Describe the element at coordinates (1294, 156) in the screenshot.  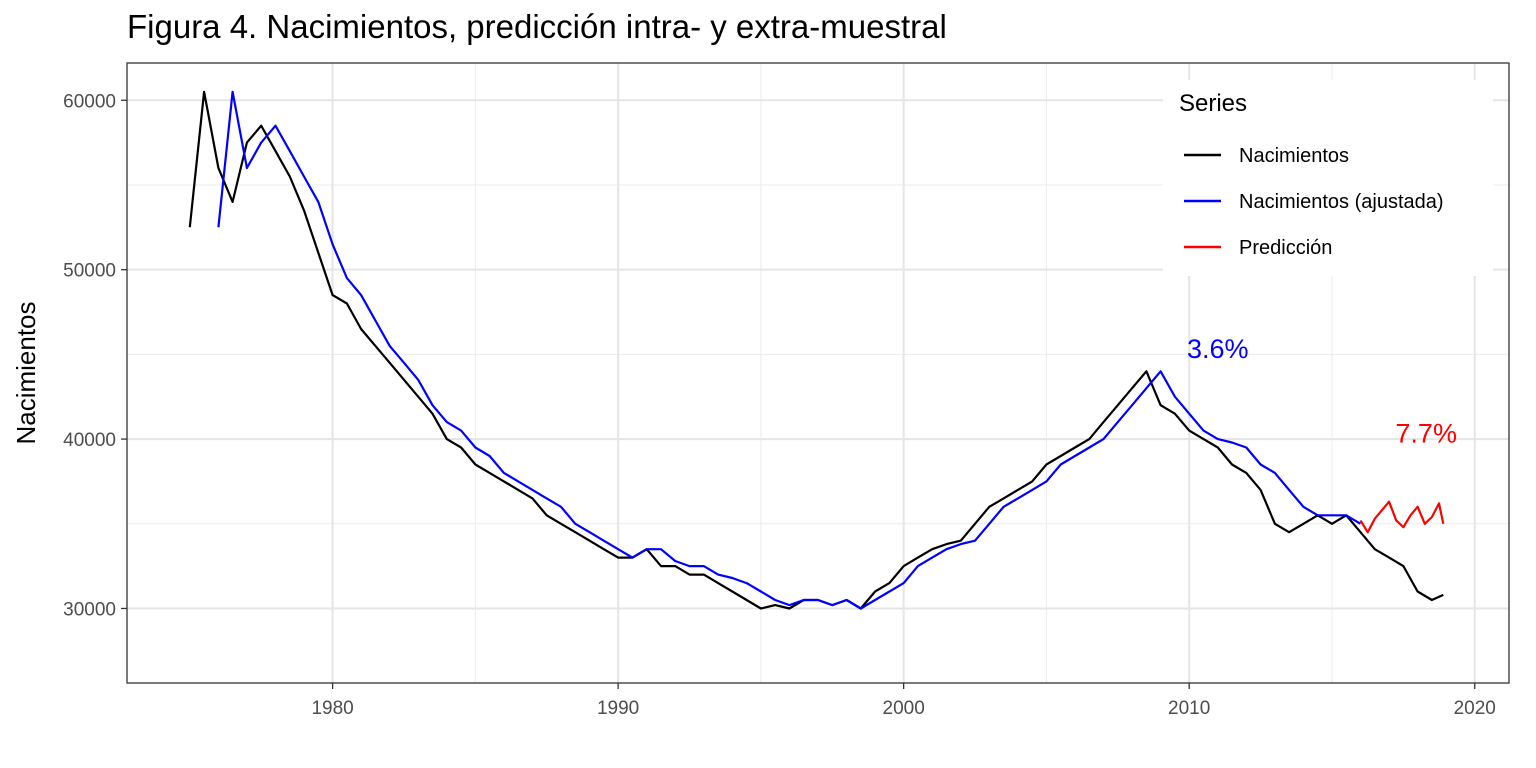
I see `legend-label-0: Nacimientos` at that location.